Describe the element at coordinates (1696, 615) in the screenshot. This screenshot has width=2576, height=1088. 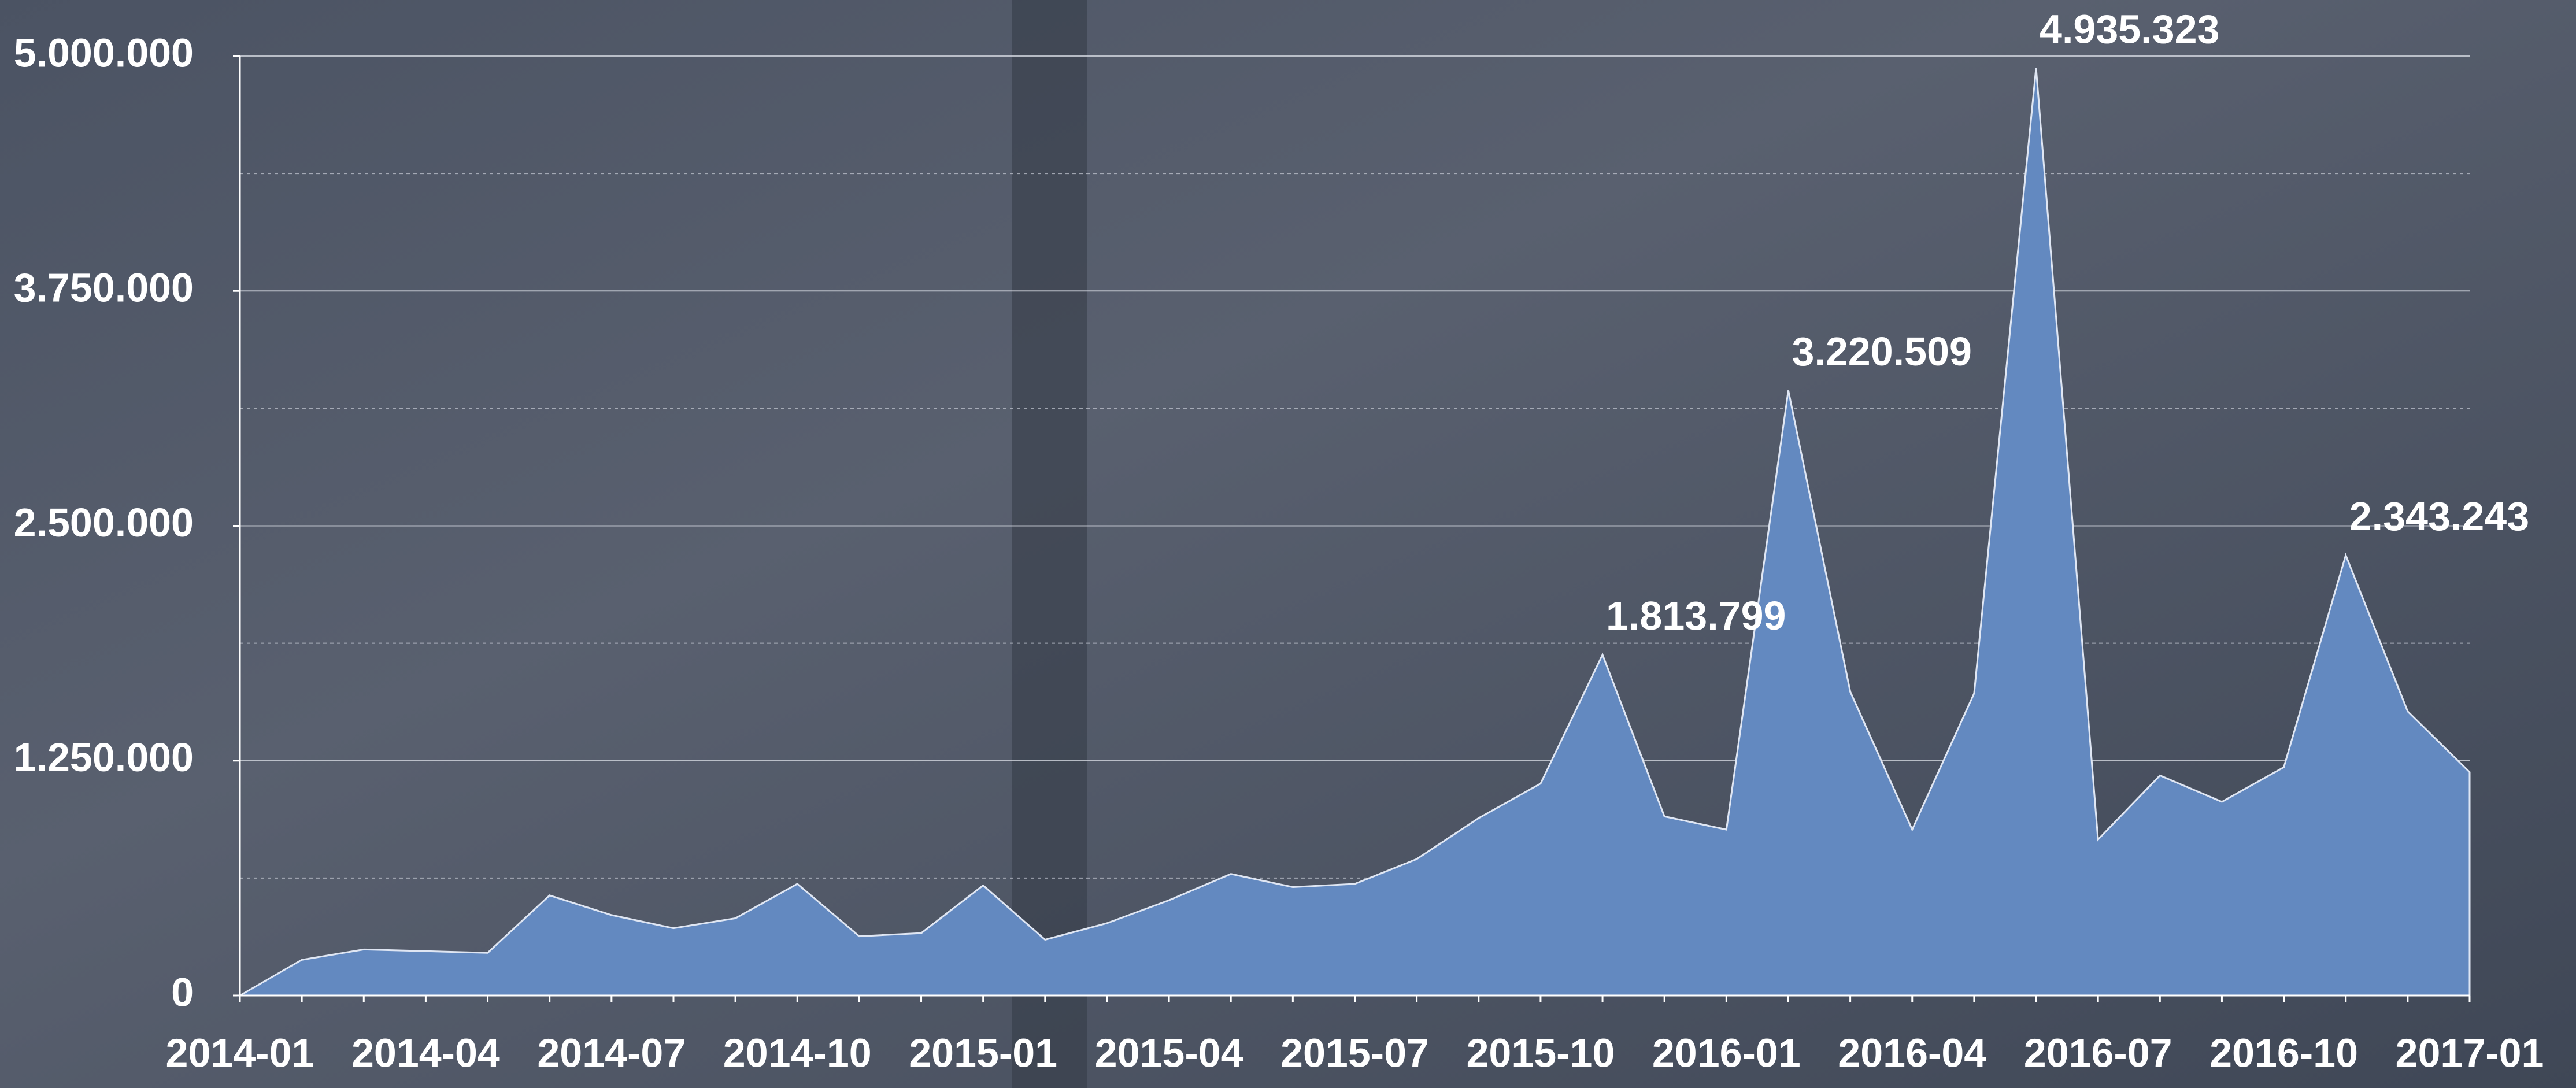
I see `data-label: 1.813.799` at that location.